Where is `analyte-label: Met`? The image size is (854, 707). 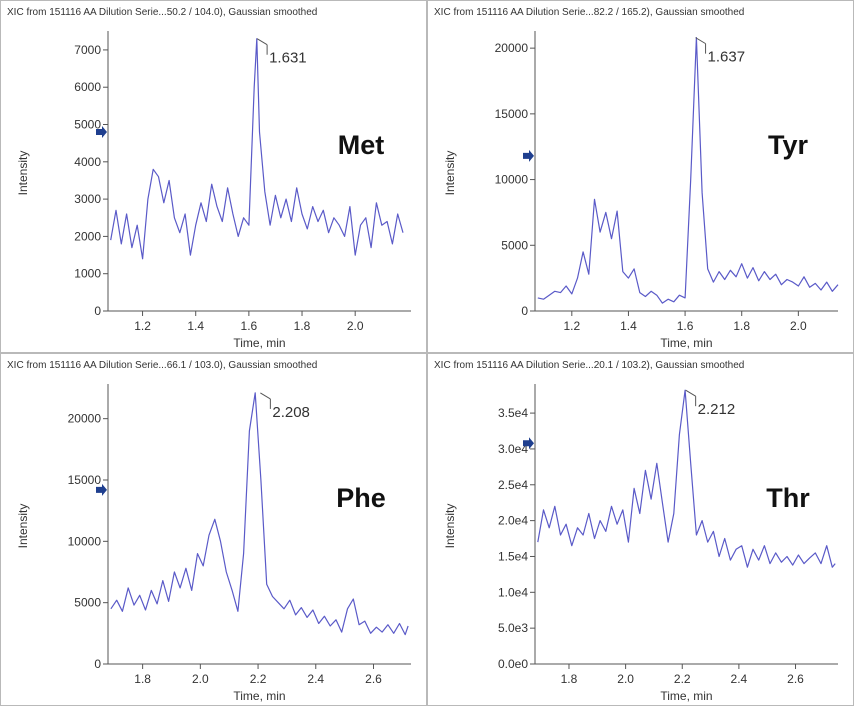
analyte-label: Met is located at coordinates (361, 145).